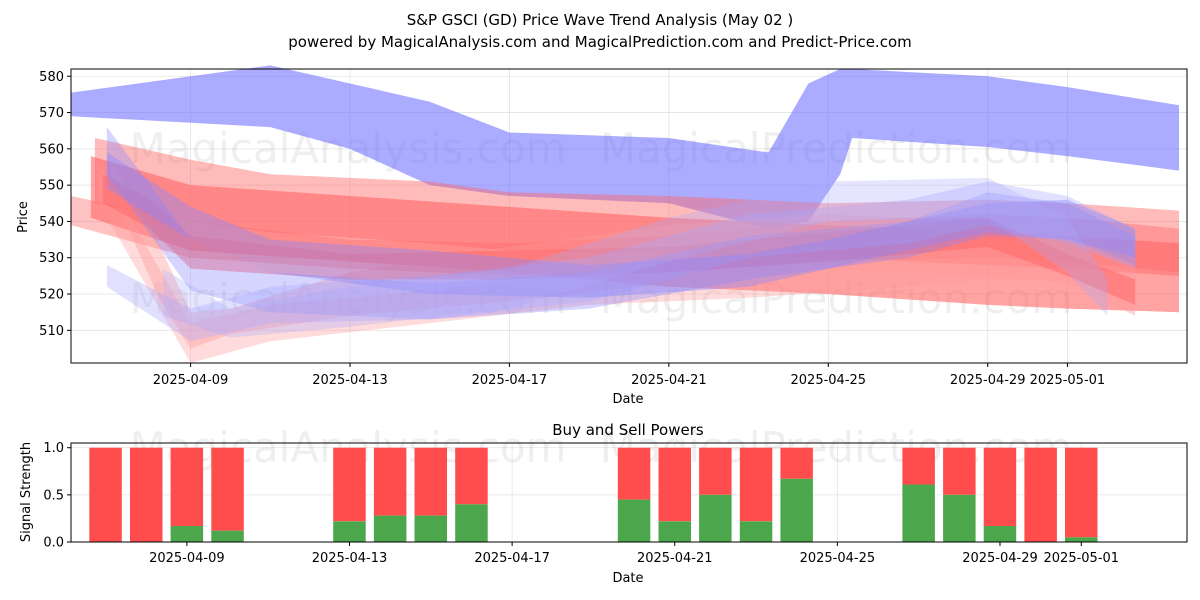  I want to click on top-y-tick-label: 540, so click(51, 222).